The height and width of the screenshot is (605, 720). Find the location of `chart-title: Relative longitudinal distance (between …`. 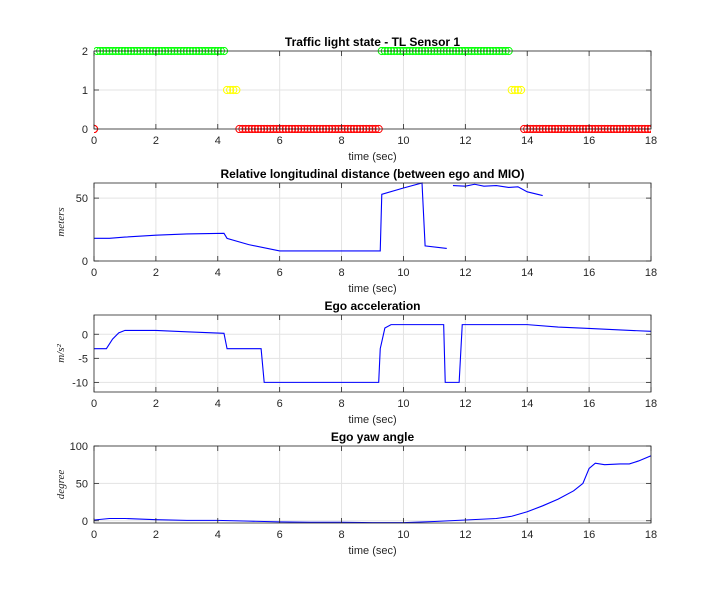

chart-title: Relative longitudinal distance (between … is located at coordinates (372, 174).